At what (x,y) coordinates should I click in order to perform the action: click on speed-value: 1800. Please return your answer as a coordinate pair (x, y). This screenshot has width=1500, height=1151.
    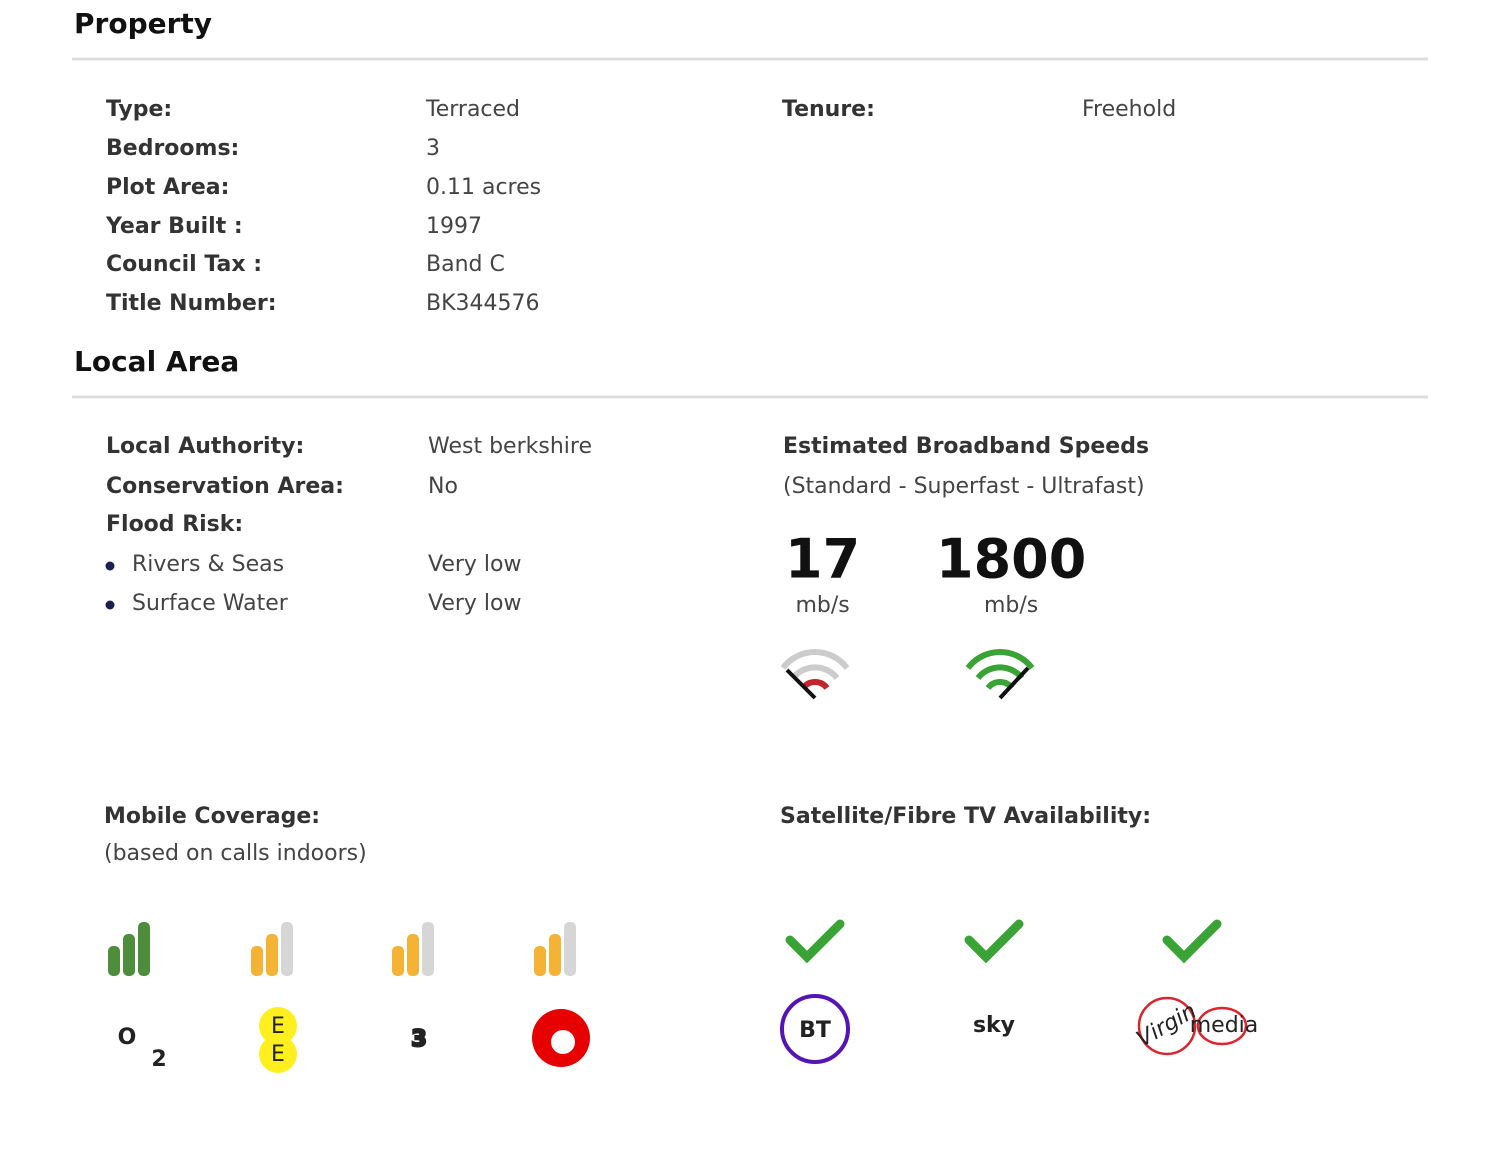
    Looking at the image, I should click on (1011, 559).